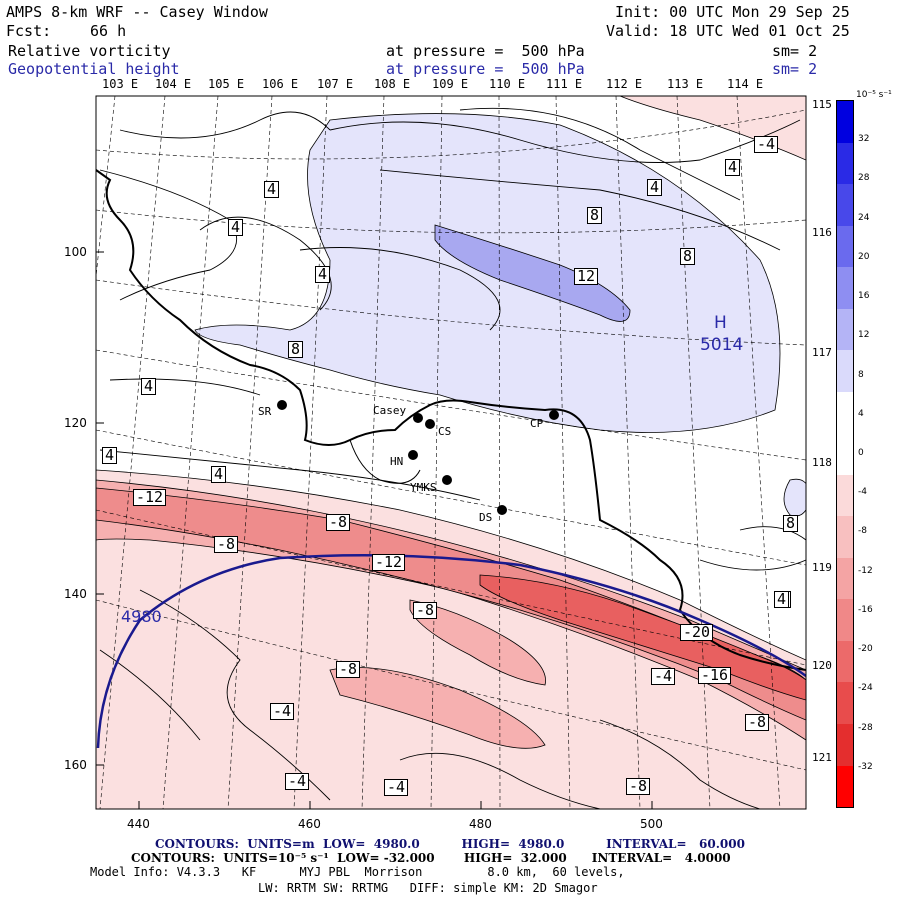 The width and height of the screenshot is (900, 900). I want to click on station-label-cp: CP, so click(537, 423).